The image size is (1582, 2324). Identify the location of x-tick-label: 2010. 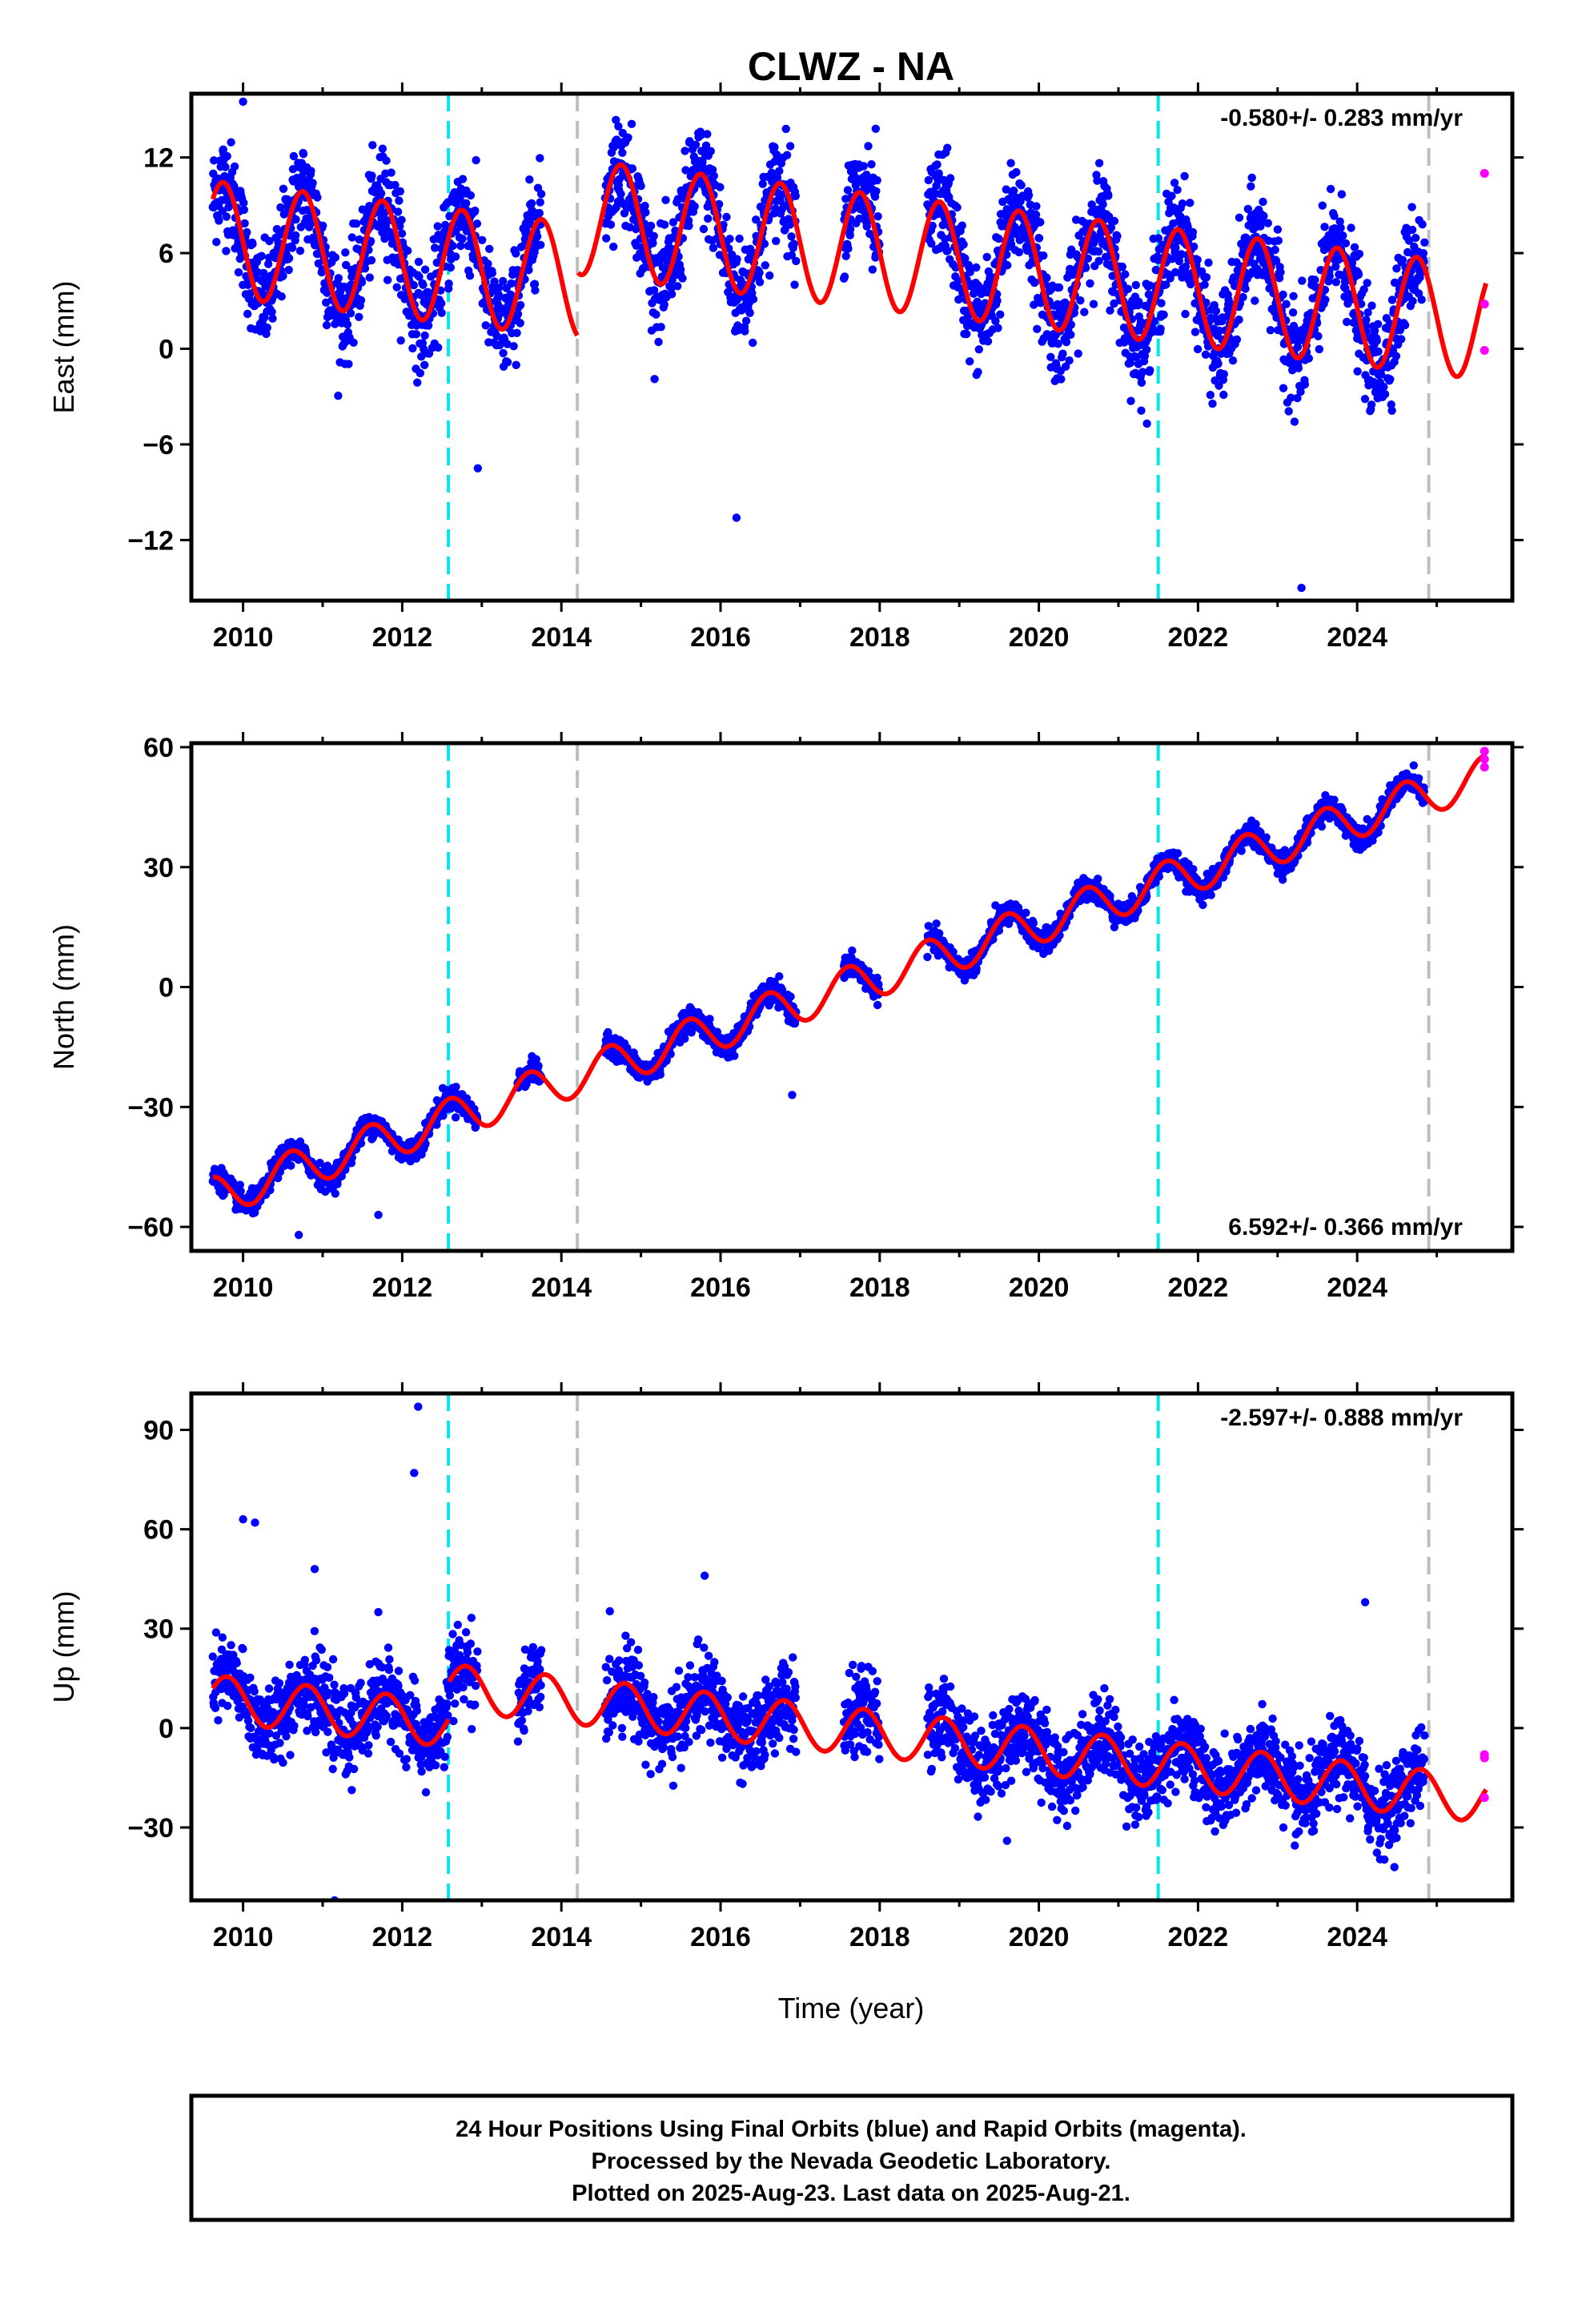
(243, 637).